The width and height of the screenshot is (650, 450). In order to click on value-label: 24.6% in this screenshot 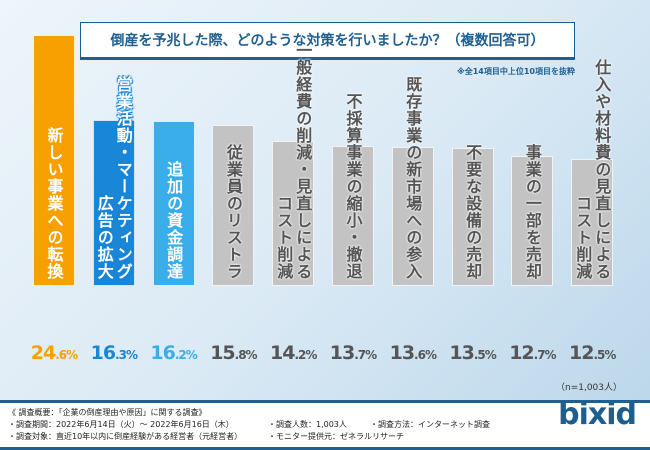, I will do `click(54, 353)`.